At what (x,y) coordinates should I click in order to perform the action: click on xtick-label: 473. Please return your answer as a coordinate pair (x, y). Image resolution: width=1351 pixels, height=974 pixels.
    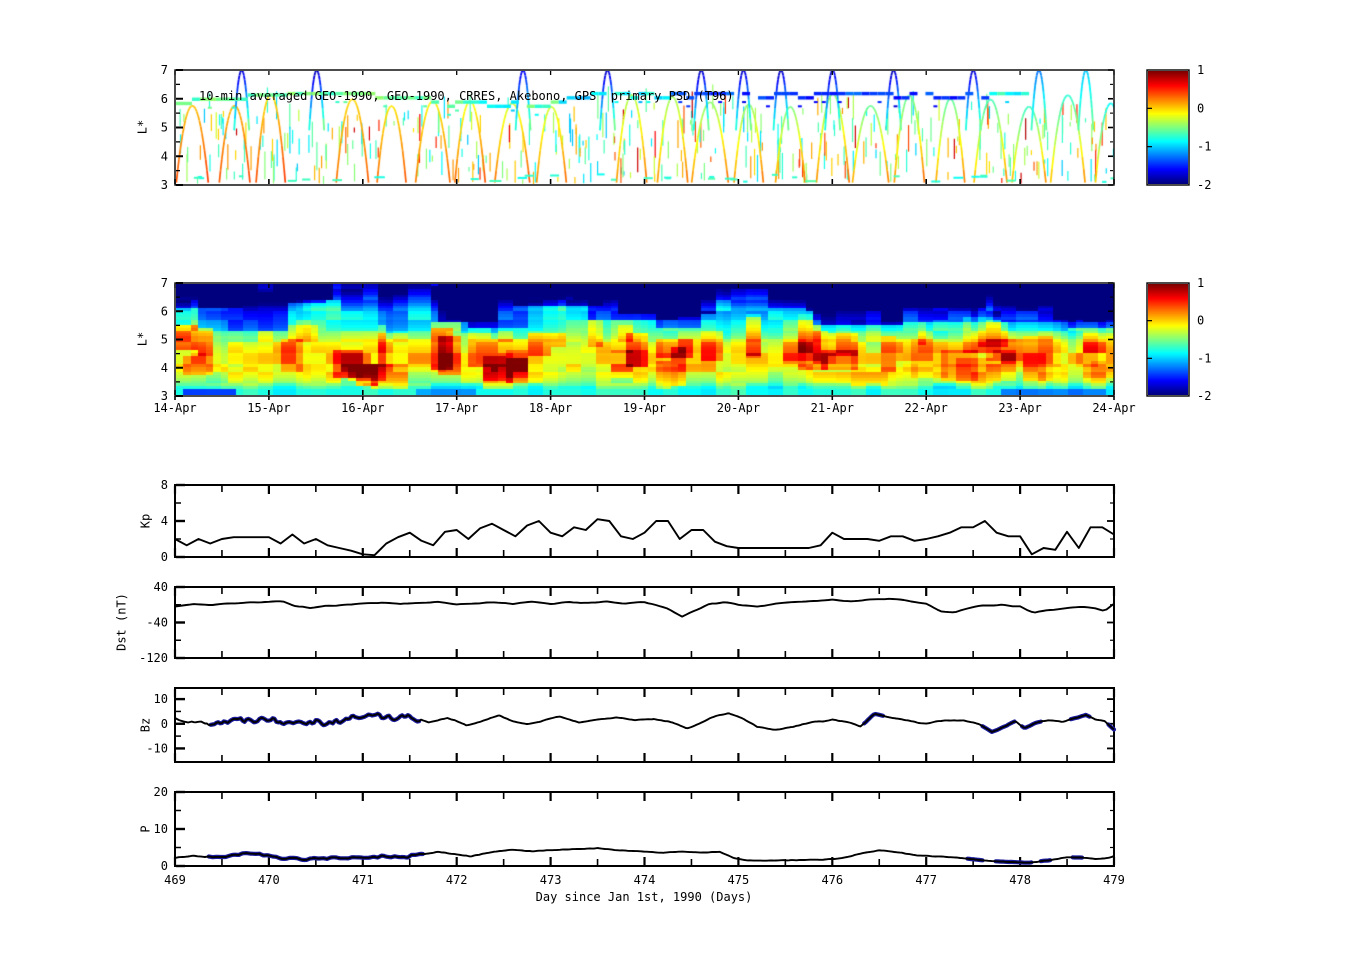
    Looking at the image, I should click on (551, 880).